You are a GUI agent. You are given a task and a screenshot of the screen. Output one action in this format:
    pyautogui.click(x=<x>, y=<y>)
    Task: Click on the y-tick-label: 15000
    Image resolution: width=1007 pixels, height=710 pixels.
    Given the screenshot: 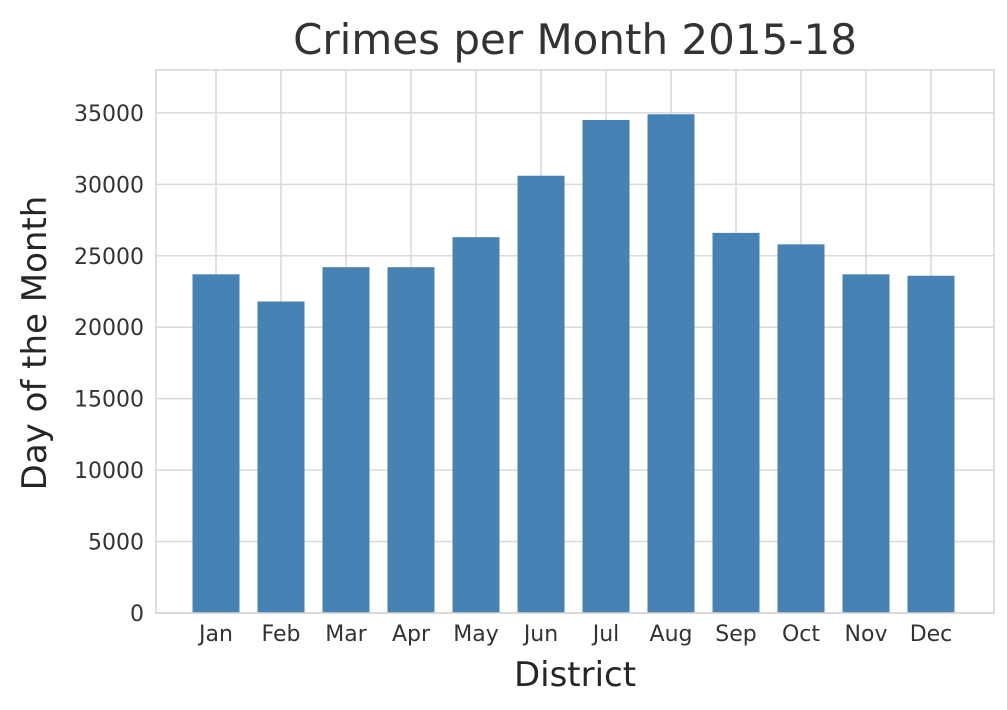 What is the action you would take?
    pyautogui.click(x=109, y=400)
    